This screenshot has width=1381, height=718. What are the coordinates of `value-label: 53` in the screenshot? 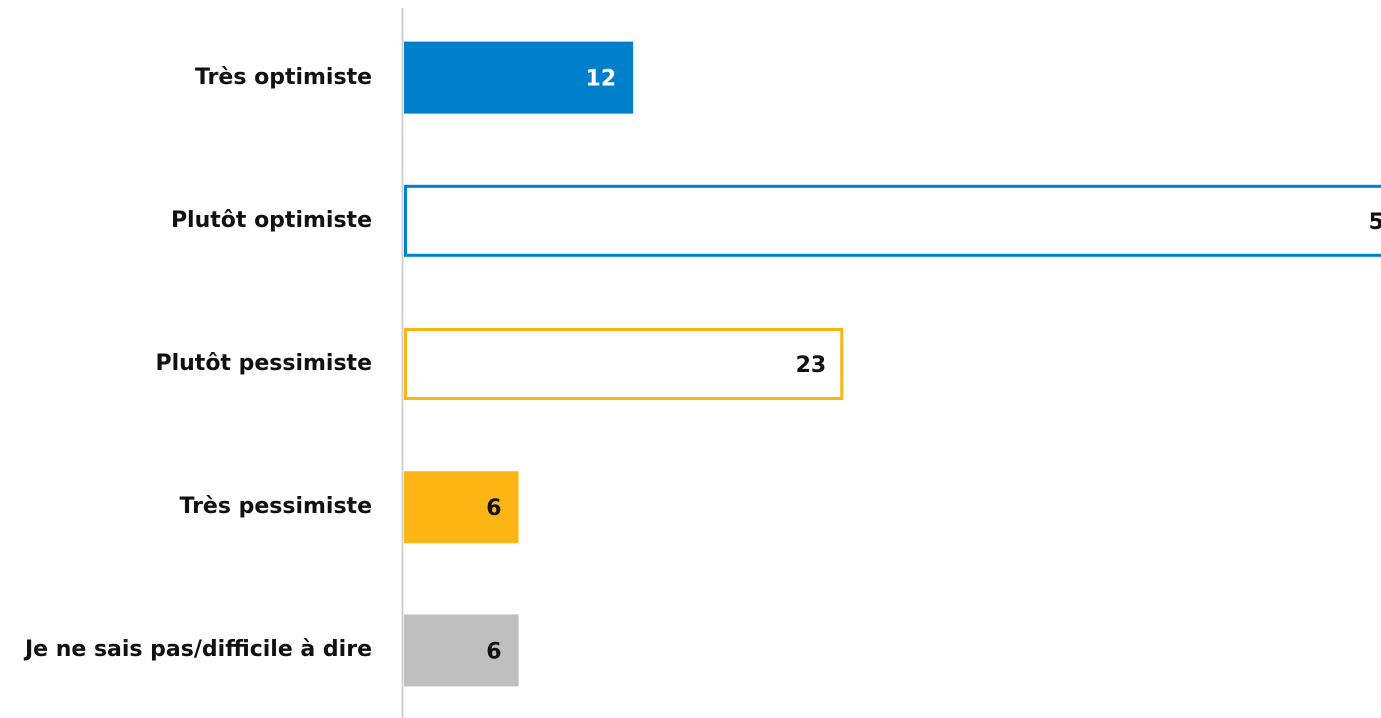 It's located at (1375, 222).